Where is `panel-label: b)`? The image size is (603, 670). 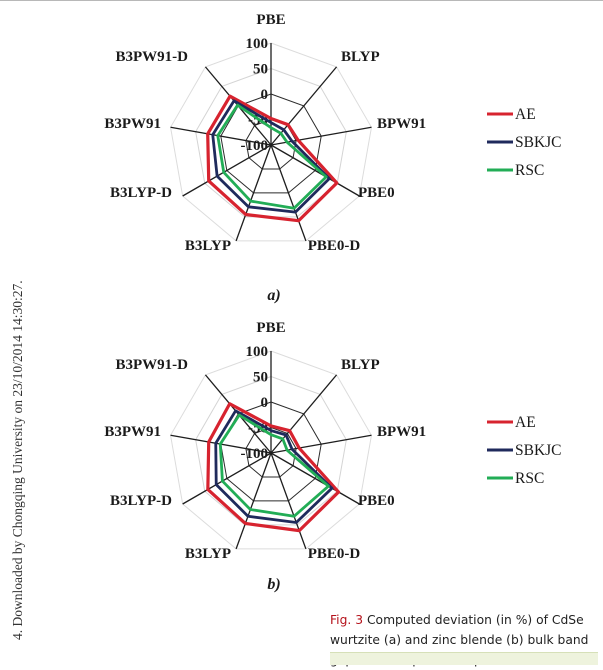
panel-label: b) is located at coordinates (273, 584).